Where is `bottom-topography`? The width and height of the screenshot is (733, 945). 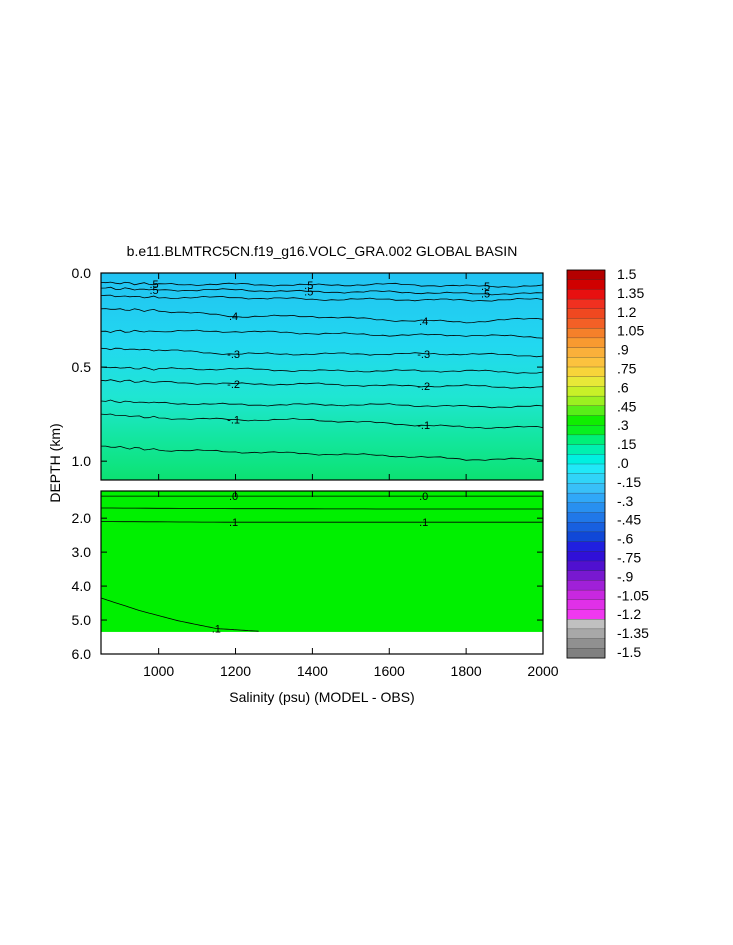 bottom-topography is located at coordinates (322, 642).